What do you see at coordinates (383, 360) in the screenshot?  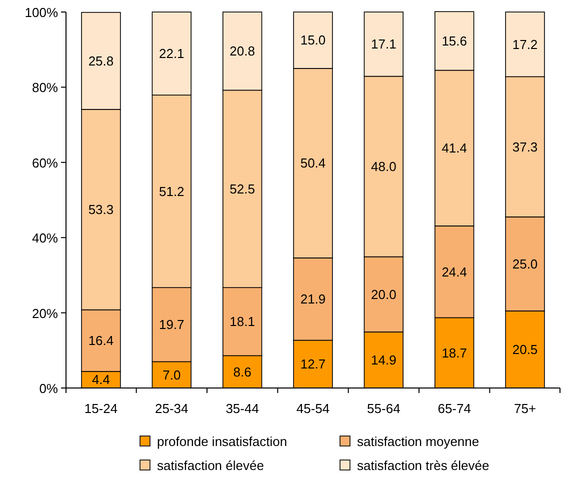 I see `data-label: 14.9` at bounding box center [383, 360].